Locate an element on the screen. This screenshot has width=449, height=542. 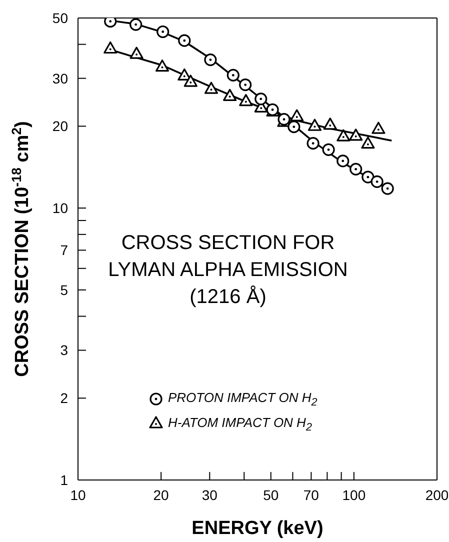
y-tick-label: 20 is located at coordinates (60, 126).